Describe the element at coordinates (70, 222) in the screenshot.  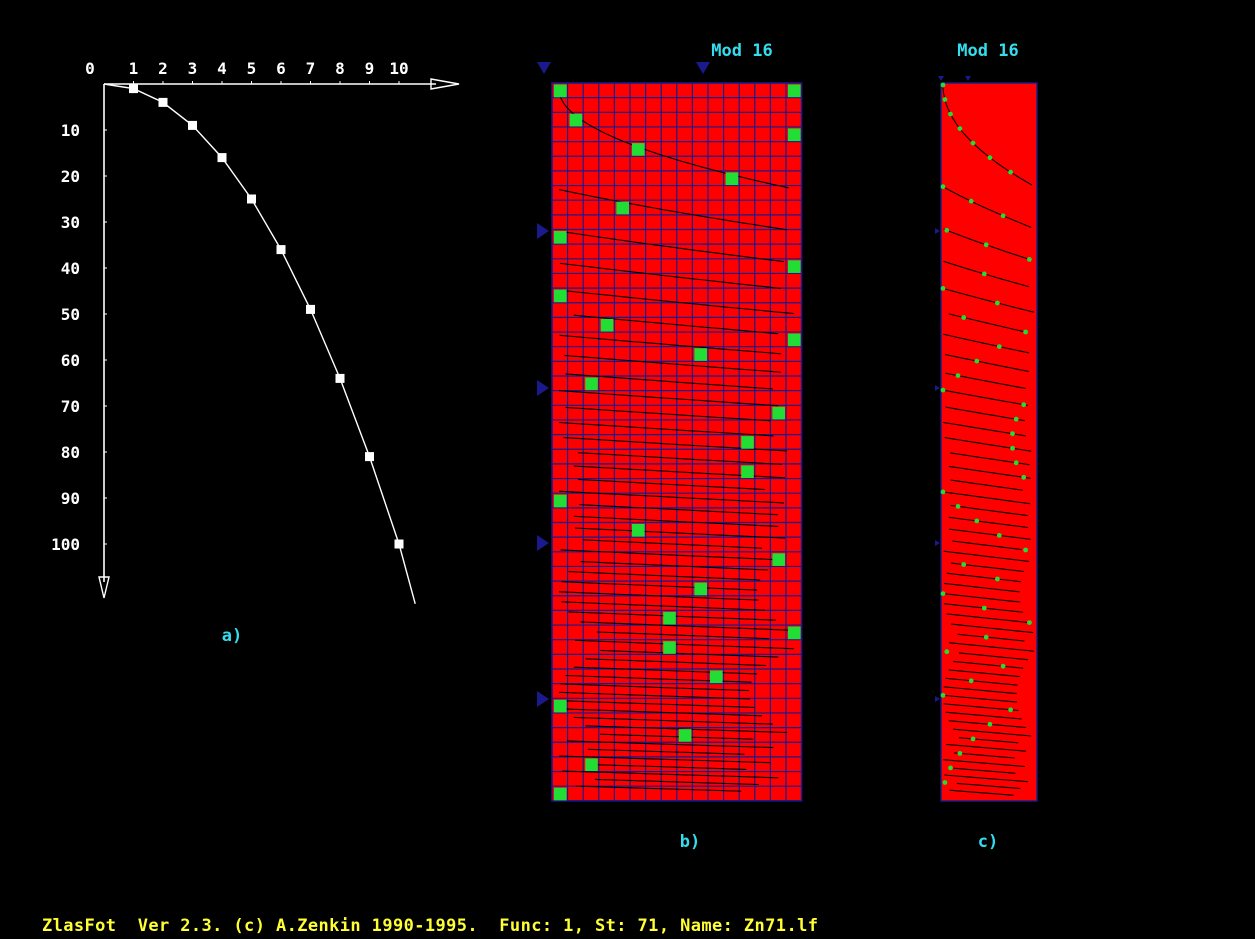
I see `y-tick-label: 30` at that location.